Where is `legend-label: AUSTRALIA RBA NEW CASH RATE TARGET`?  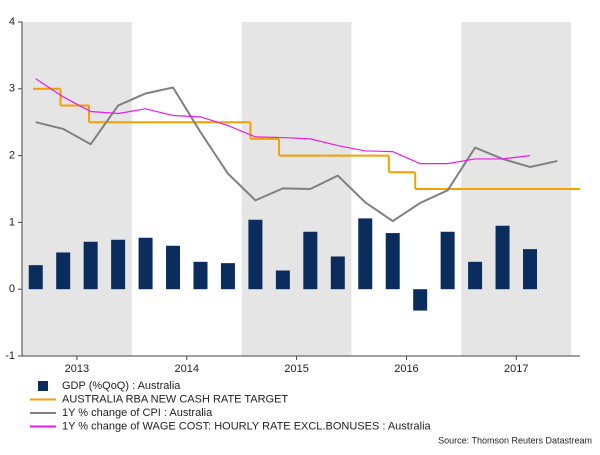
legend-label: AUSTRALIA RBA NEW CASH RATE TARGET is located at coordinates (175, 399).